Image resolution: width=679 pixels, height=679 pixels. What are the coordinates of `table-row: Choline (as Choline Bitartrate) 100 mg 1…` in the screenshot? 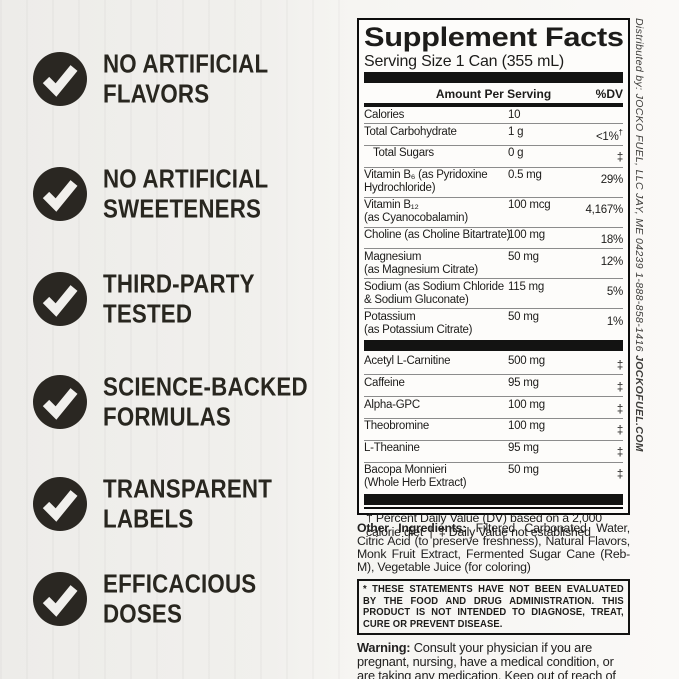 It's located at (493, 239).